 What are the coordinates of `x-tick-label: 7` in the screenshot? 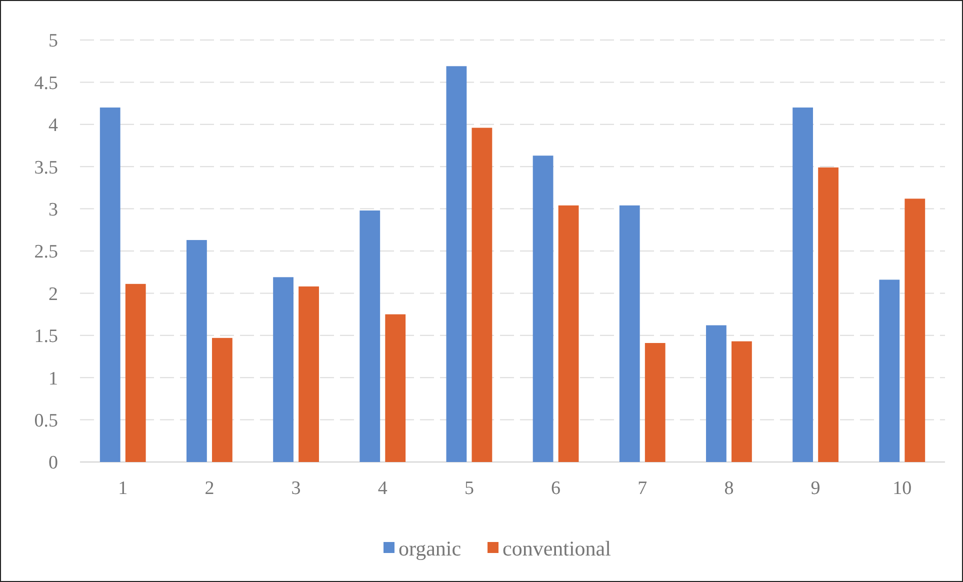 It's located at (643, 488).